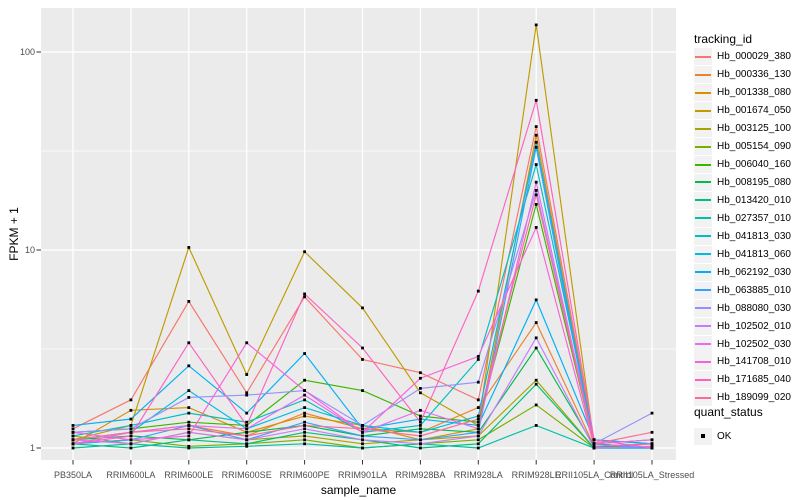 This screenshot has width=800, height=500. Describe the element at coordinates (754, 326) in the screenshot. I see `legend-entry-label: Hb_102502_010` at that location.